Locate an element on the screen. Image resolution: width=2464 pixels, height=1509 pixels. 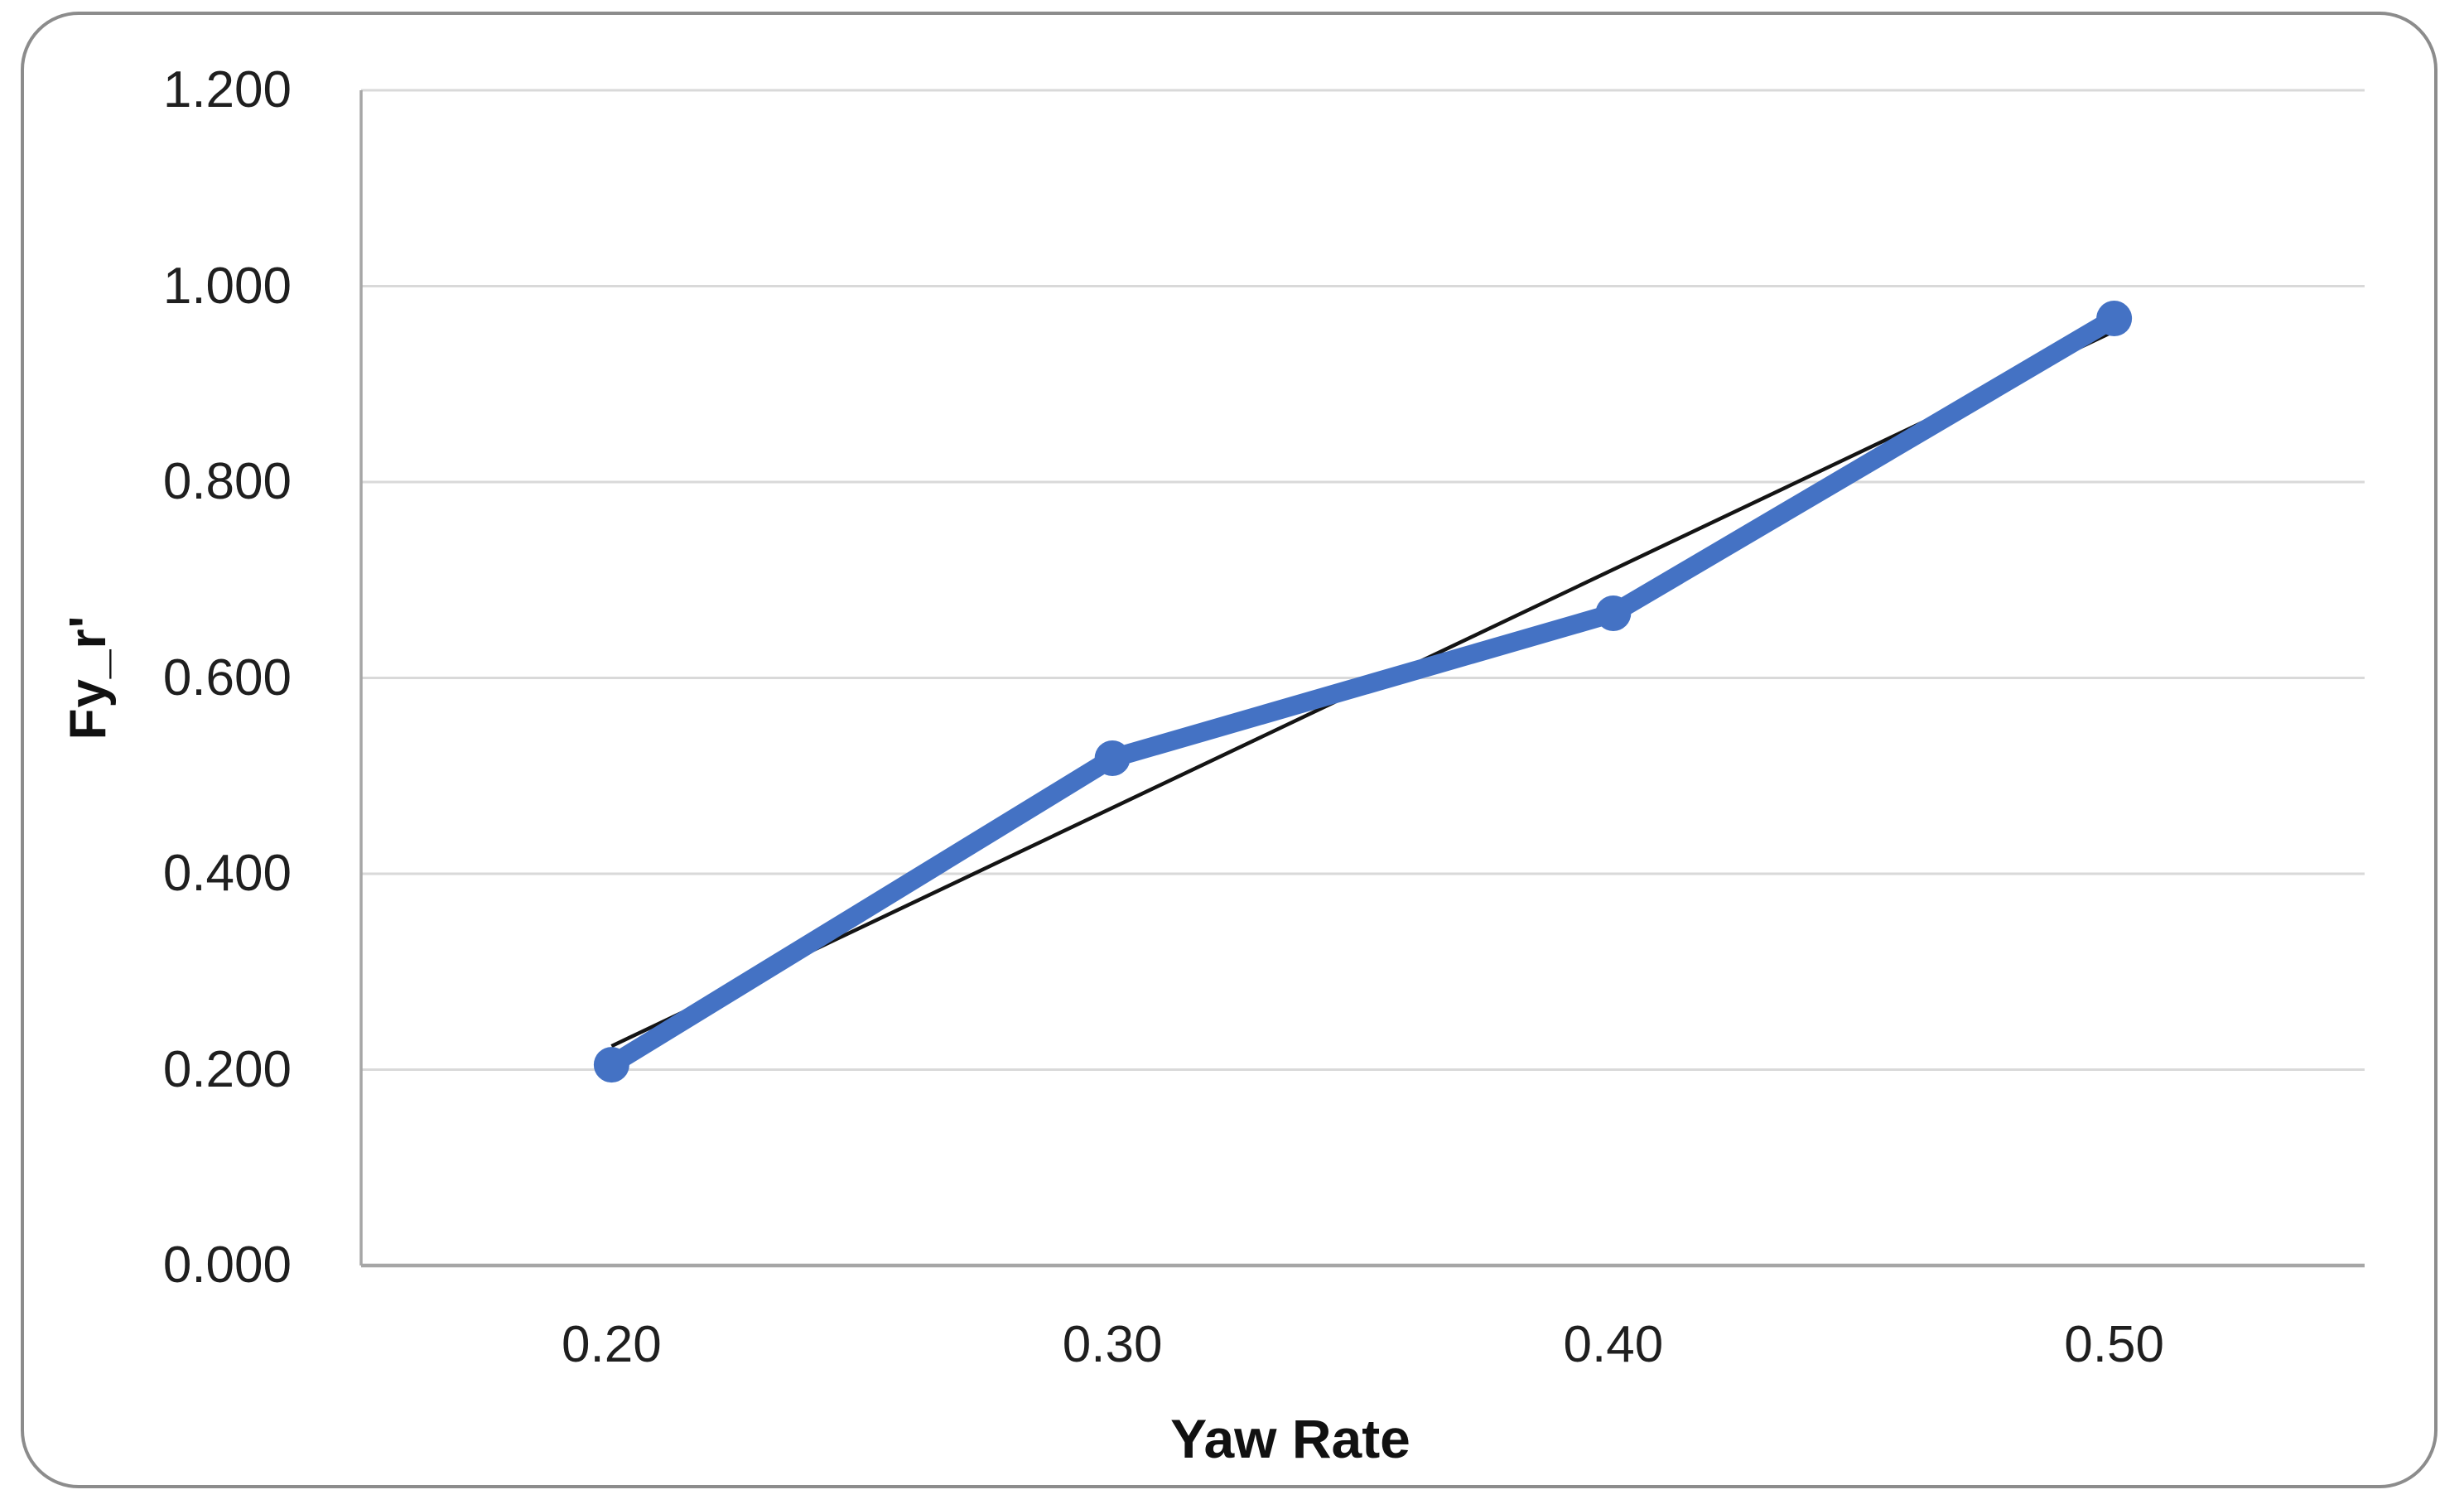
x-axis-title: Yaw Rate is located at coordinates (1290, 1438).